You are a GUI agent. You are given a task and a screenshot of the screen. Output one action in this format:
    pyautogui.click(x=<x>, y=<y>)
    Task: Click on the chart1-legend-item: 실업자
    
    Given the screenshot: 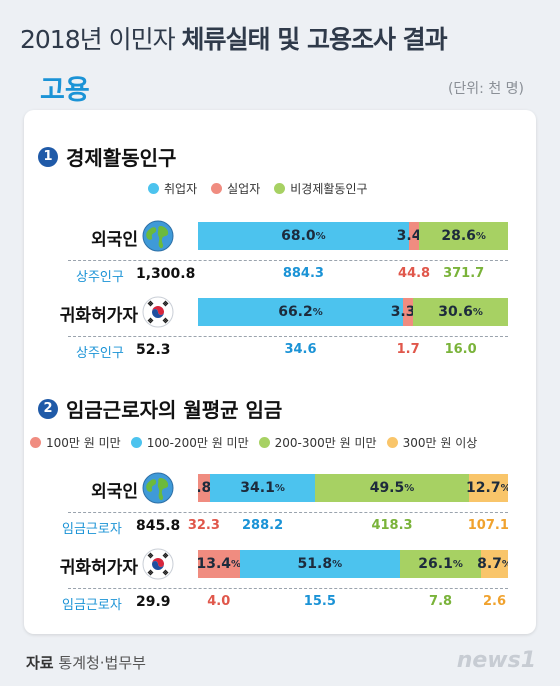 What is the action you would take?
    pyautogui.click(x=235, y=188)
    